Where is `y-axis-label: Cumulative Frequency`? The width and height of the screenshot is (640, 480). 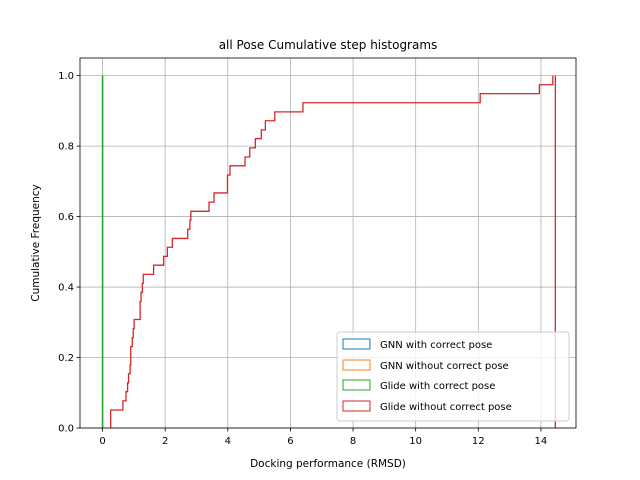
y-axis-label: Cumulative Frequency is located at coordinates (36, 243).